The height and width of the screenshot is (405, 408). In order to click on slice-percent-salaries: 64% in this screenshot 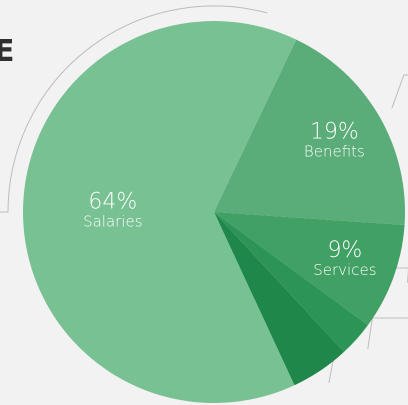, I will do `click(112, 202)`.